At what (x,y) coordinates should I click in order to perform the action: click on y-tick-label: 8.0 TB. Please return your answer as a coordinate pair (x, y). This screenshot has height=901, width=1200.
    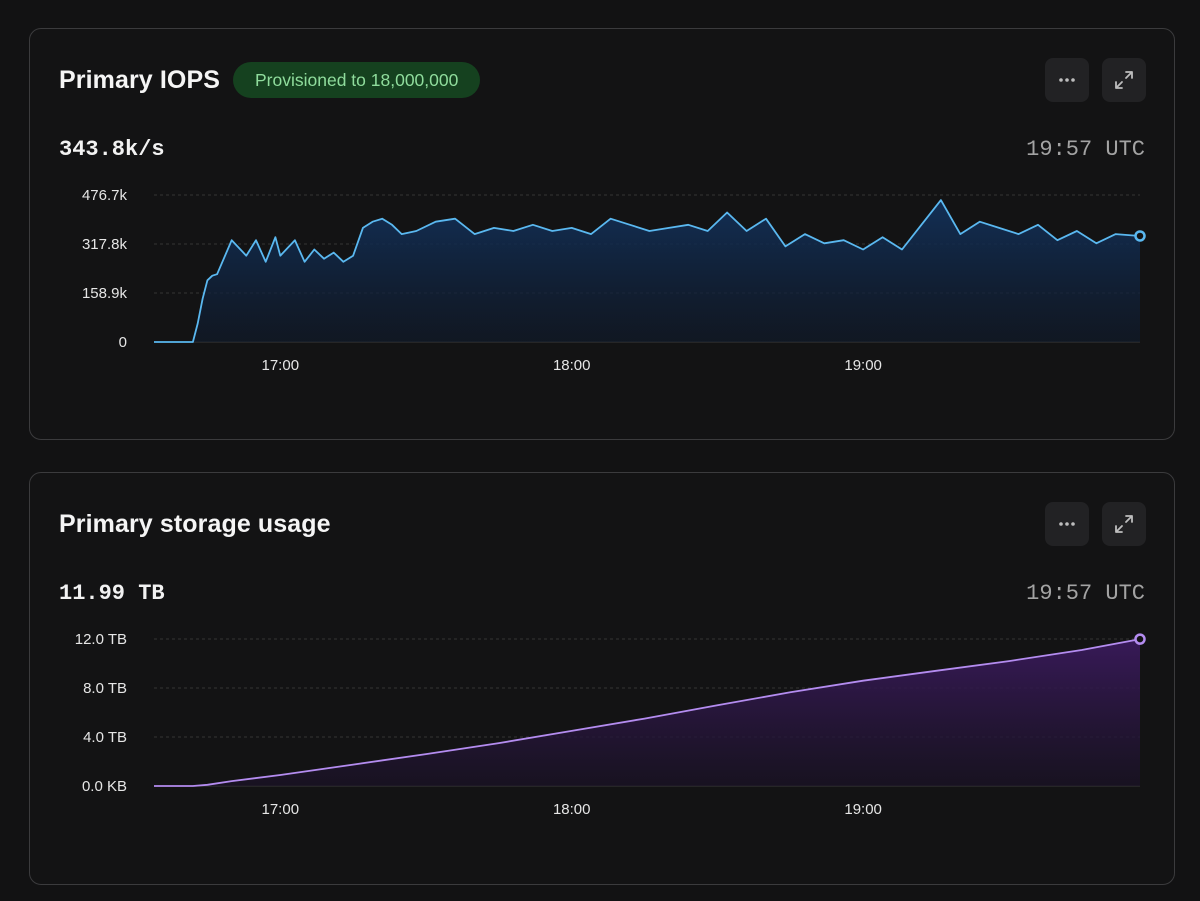
    Looking at the image, I should click on (105, 688).